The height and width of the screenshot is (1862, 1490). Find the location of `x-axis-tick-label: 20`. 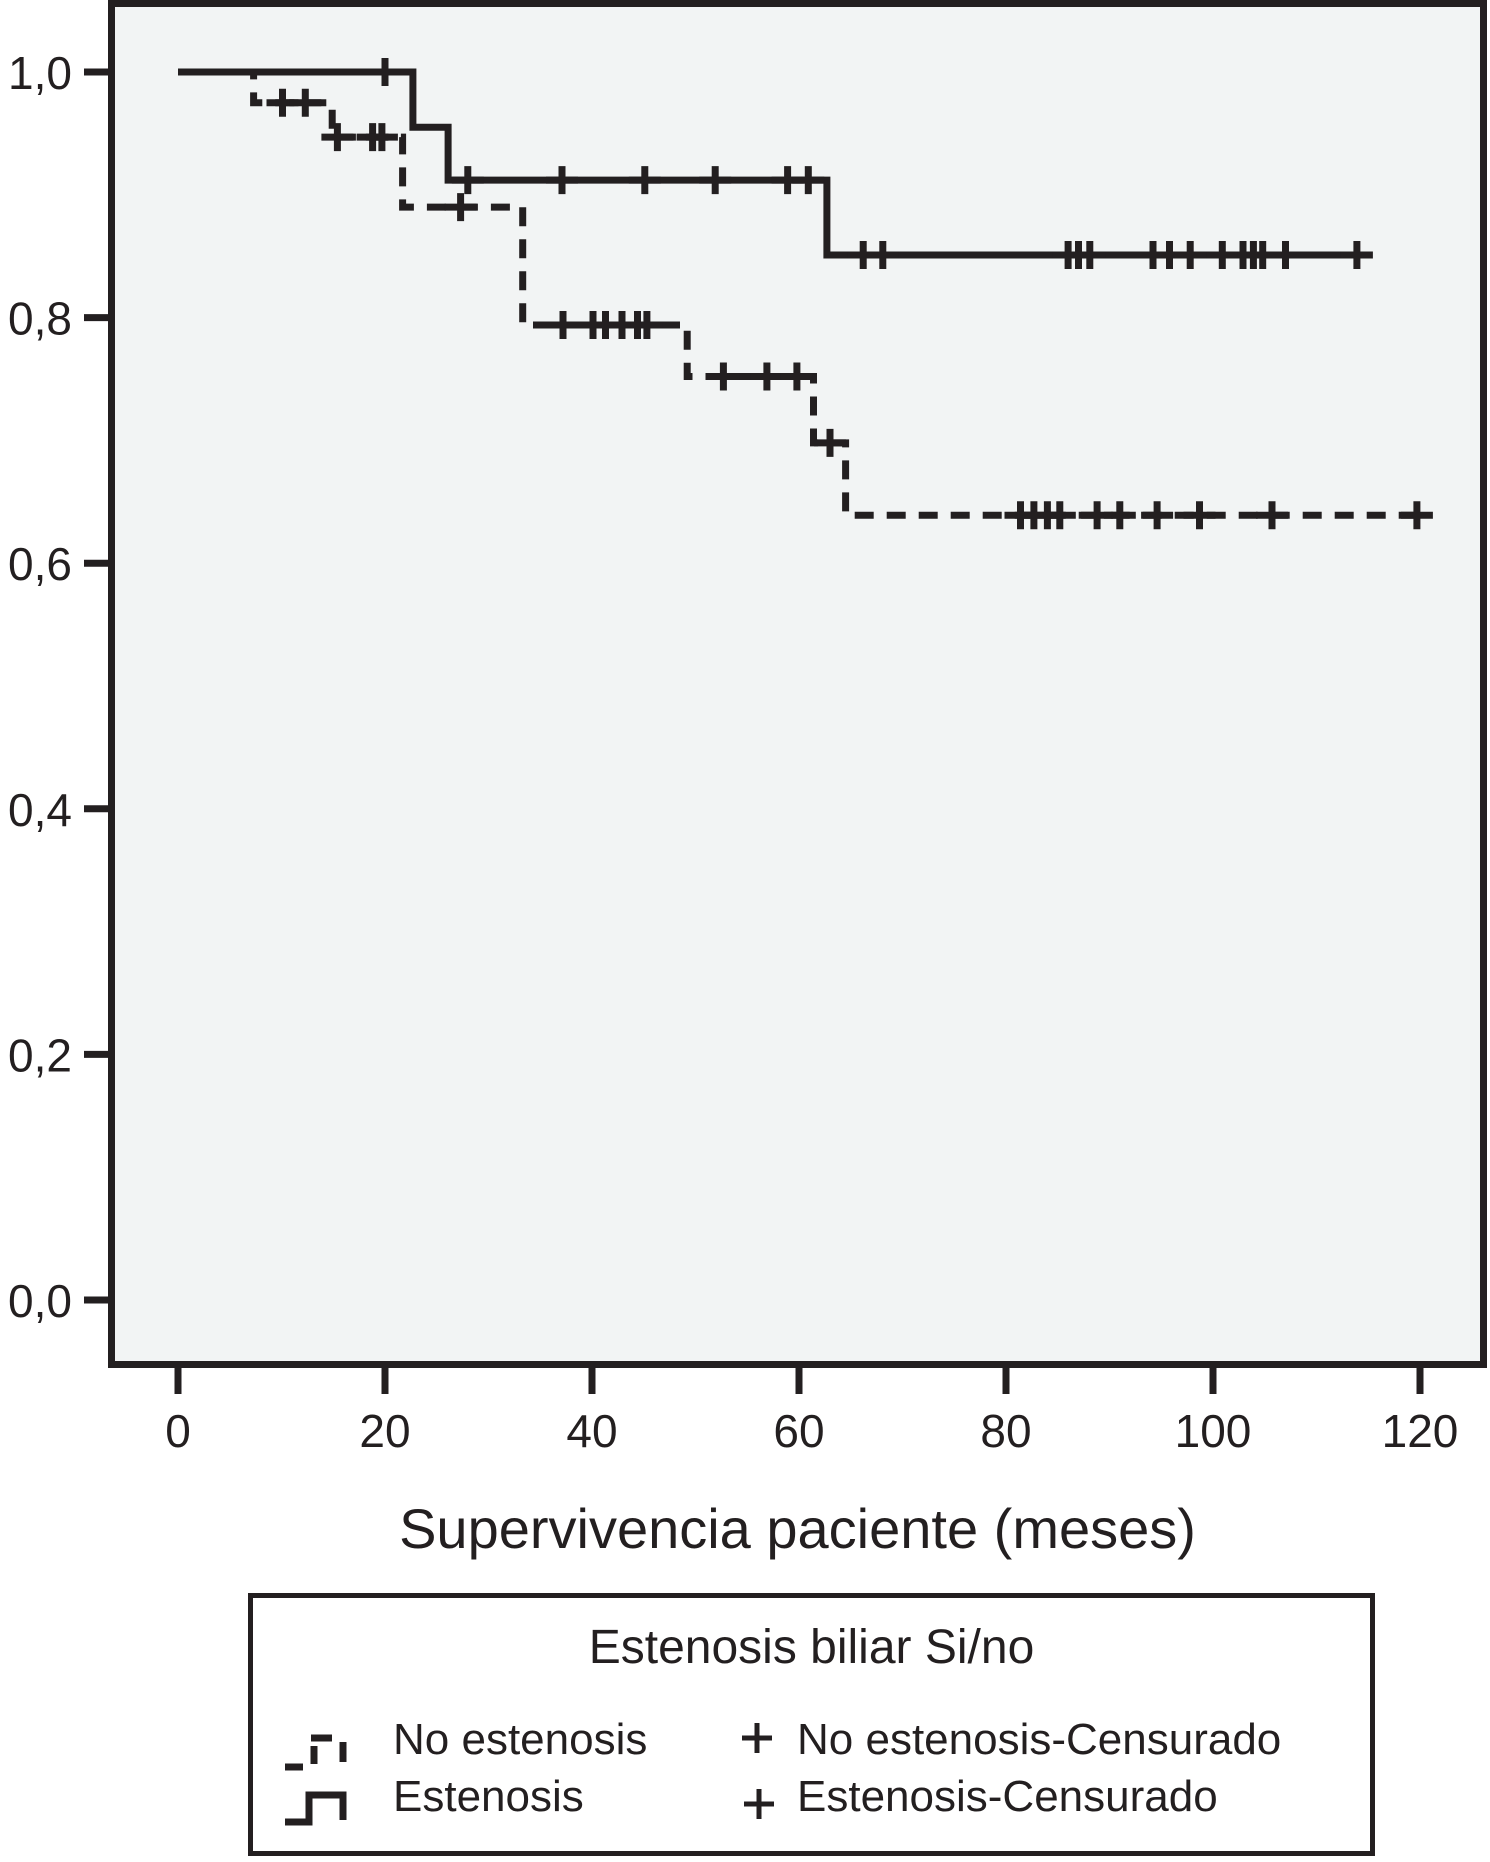

x-axis-tick-label: 20 is located at coordinates (384, 1431).